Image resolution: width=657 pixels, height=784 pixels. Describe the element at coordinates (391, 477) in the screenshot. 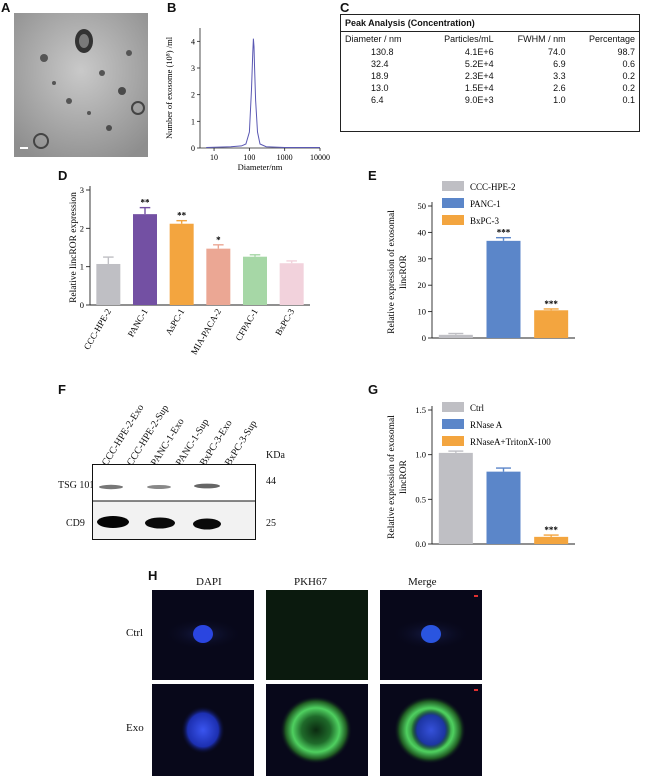

I see `g-y-axis-label: Relative expression of exosomal` at that location.